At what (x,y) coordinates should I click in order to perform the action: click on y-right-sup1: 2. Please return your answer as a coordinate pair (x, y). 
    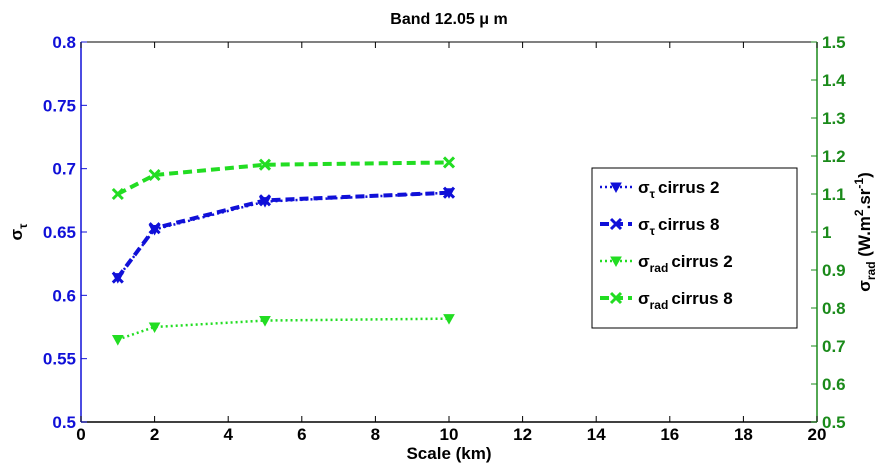
    Looking at the image, I should click on (859, 212).